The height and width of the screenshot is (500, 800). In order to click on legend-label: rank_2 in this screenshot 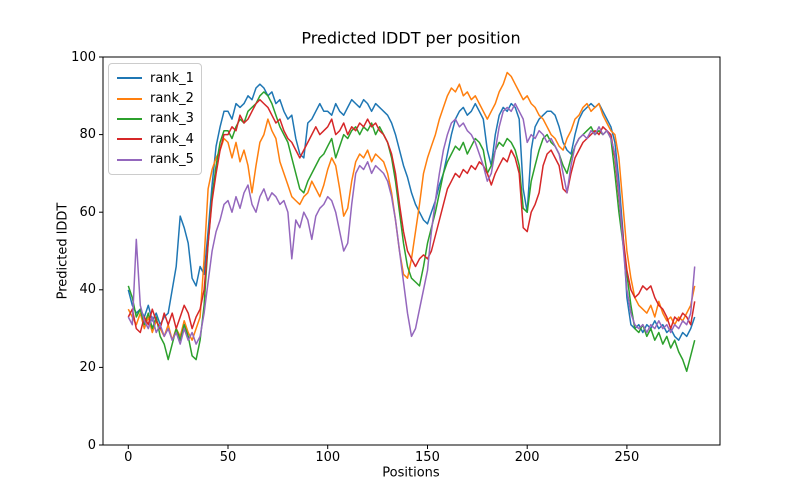, I will do `click(172, 99)`.